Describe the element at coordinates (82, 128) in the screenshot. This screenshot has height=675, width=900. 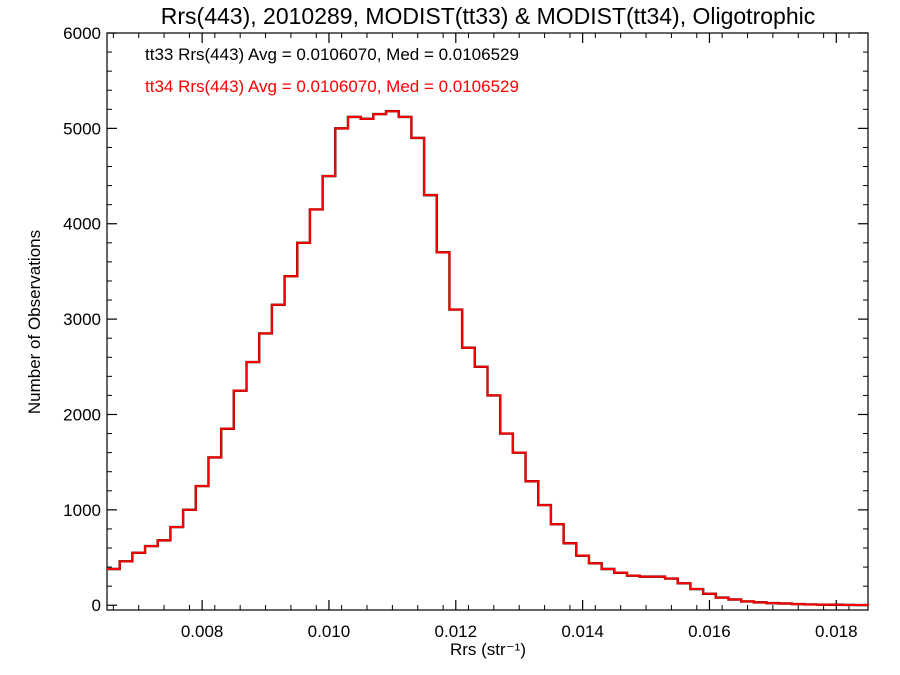
I see `y-tick-label: 5000` at that location.